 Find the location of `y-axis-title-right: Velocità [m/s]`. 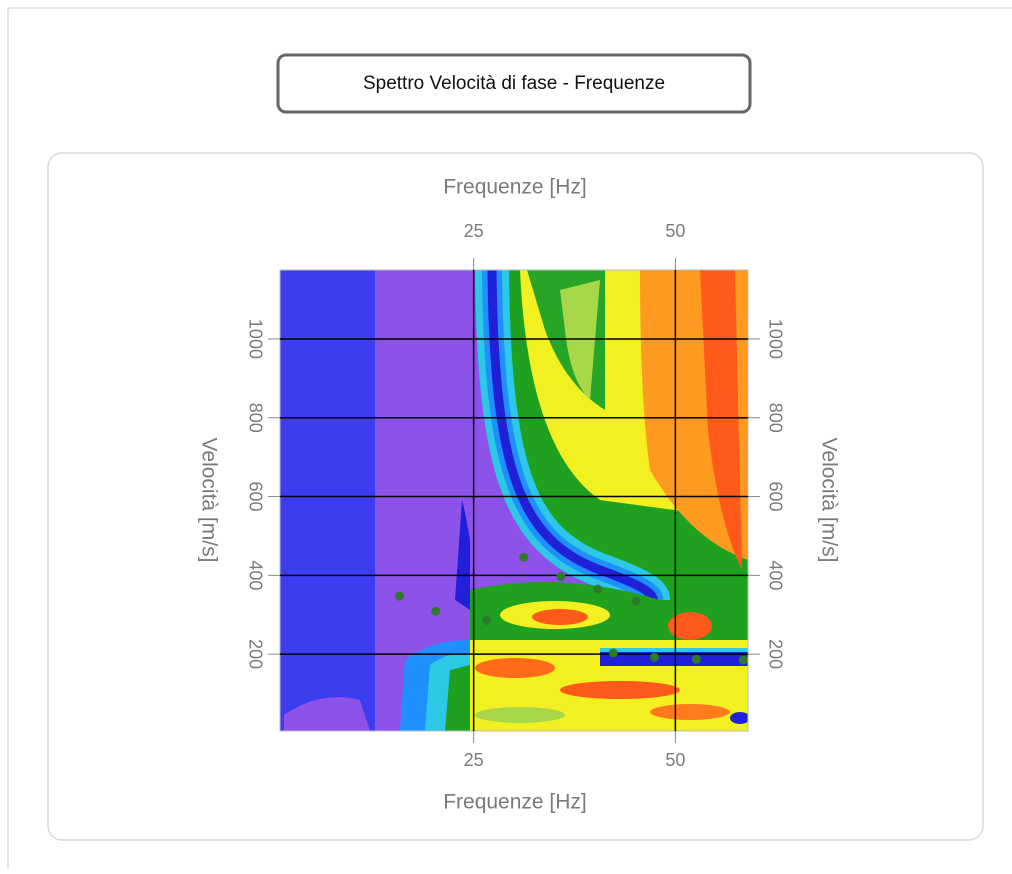

y-axis-title-right: Velocità [m/s] is located at coordinates (828, 500).